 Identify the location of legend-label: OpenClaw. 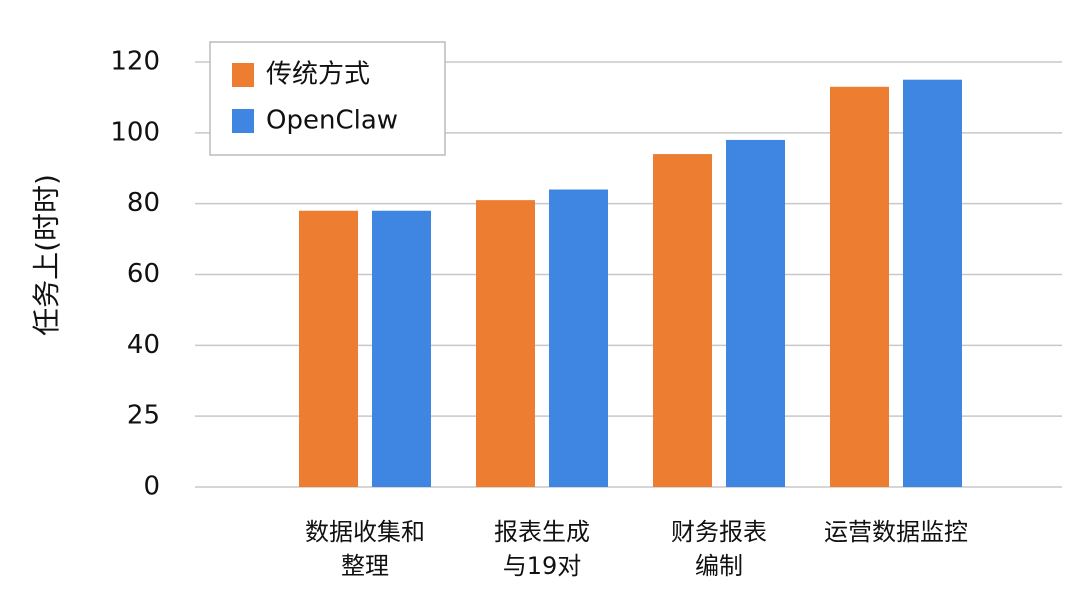
(332, 121).